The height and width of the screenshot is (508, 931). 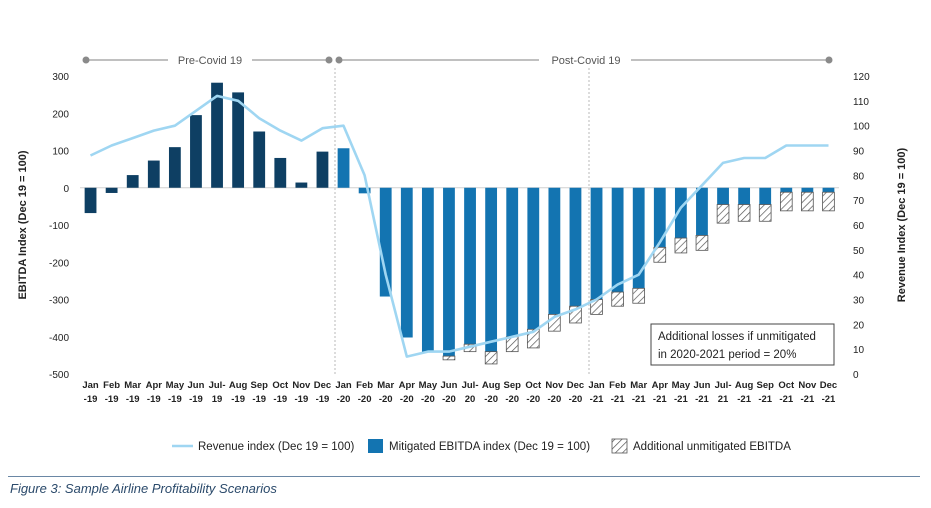 I want to click on y-tick-label: -500, so click(x=59, y=375).